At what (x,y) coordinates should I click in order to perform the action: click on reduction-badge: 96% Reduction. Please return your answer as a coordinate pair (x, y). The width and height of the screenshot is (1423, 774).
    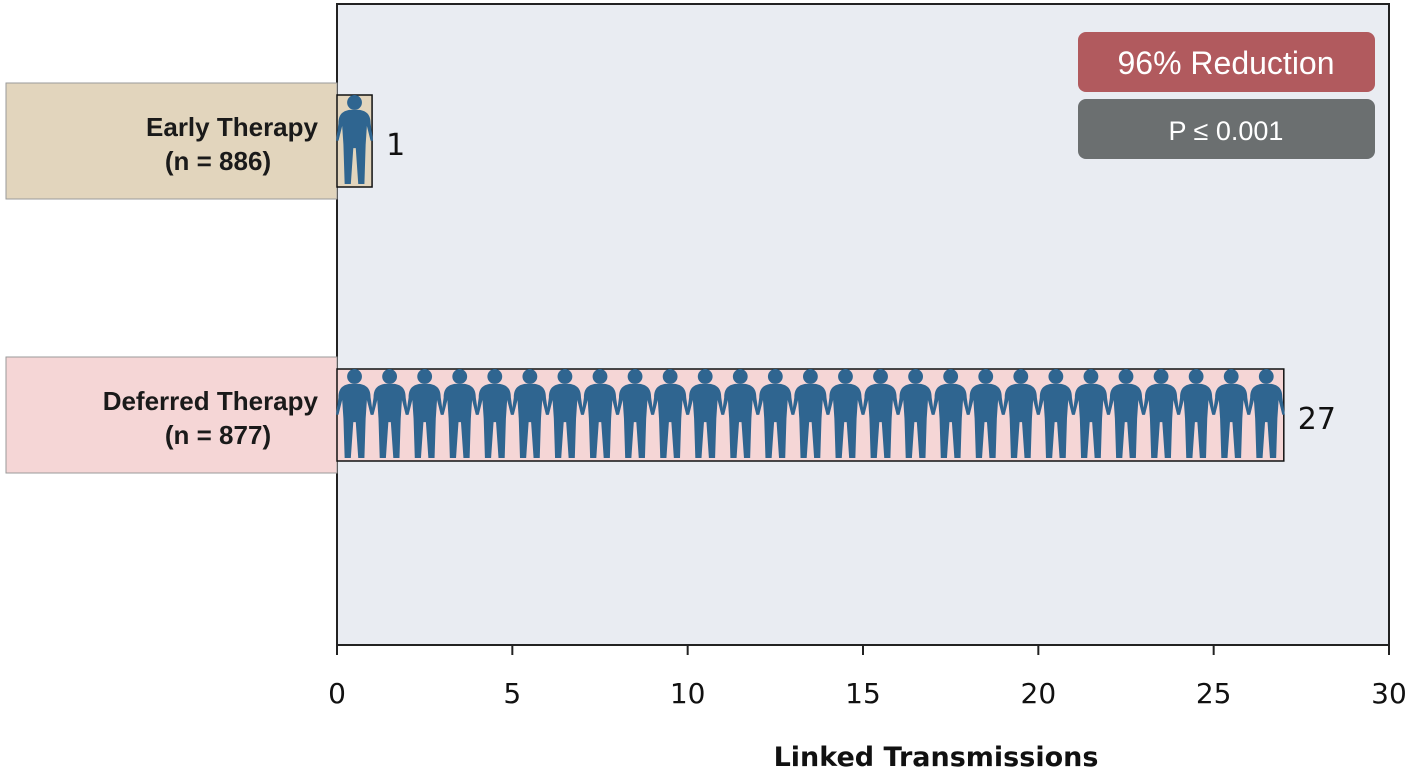
    Looking at the image, I should click on (1226, 62).